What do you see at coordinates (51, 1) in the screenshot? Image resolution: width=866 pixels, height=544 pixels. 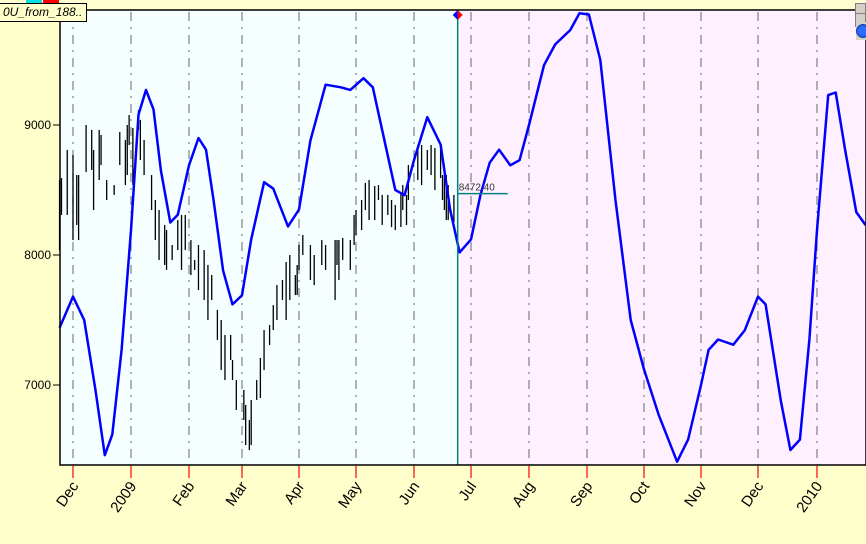 I see `color-swatch-red` at bounding box center [51, 1].